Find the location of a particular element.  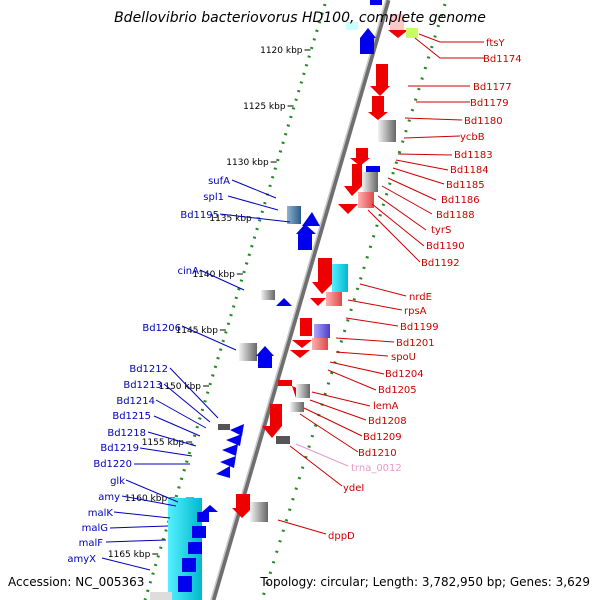

gene-label: glk is located at coordinates (117, 481).